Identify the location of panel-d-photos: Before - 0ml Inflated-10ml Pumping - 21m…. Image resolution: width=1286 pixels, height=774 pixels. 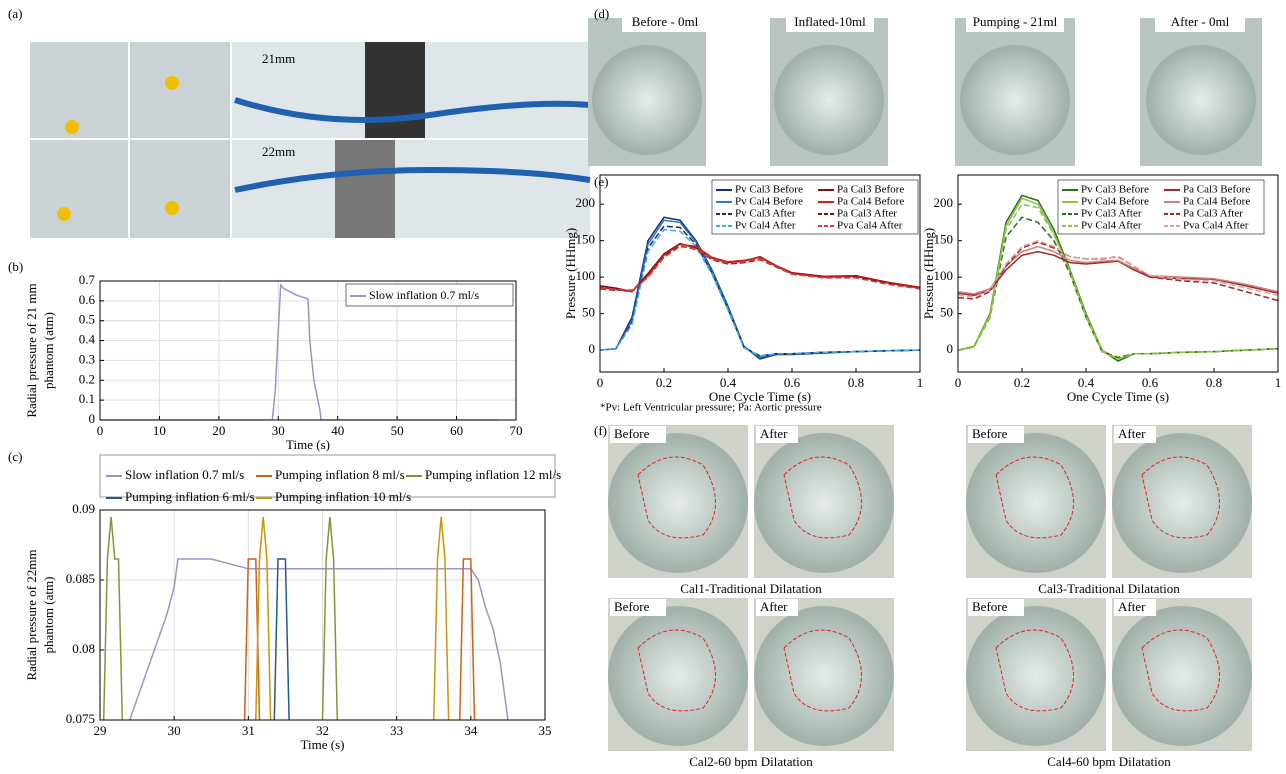
(925, 90).